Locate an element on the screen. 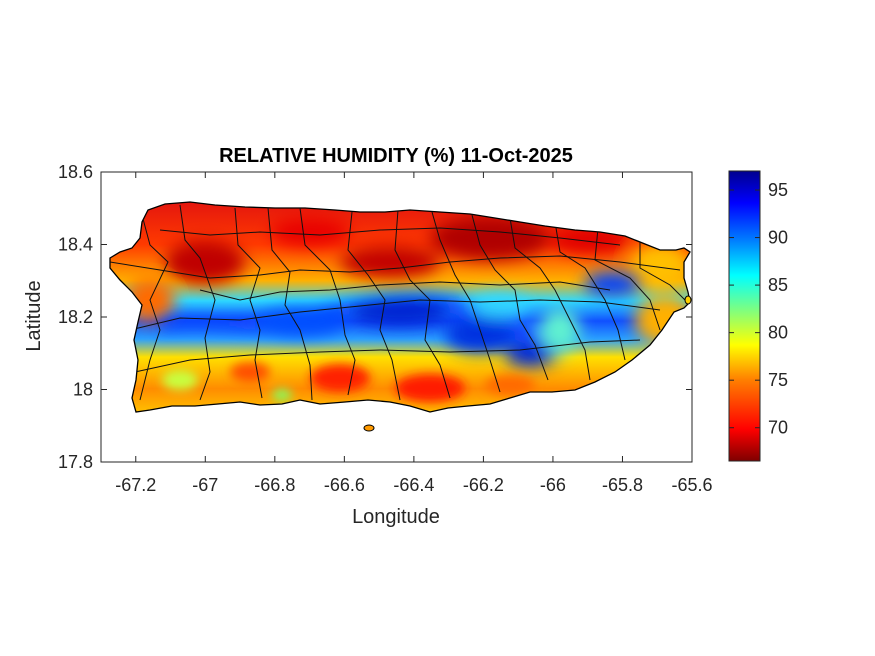 This screenshot has height=656, width=875. colorbar-tick-label: 75 is located at coordinates (778, 380).